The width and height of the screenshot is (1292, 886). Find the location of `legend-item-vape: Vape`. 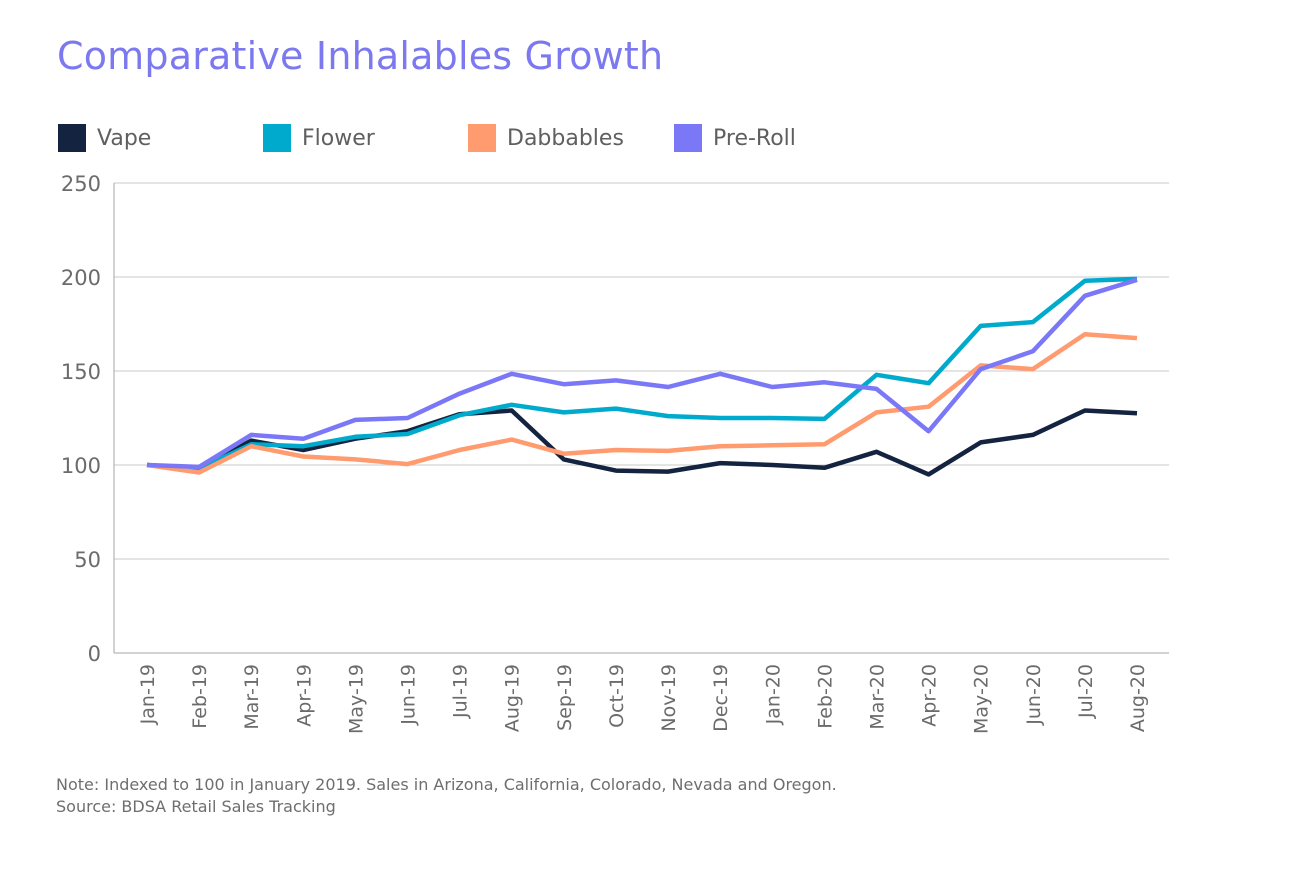

legend-item-vape: Vape is located at coordinates (104, 138).